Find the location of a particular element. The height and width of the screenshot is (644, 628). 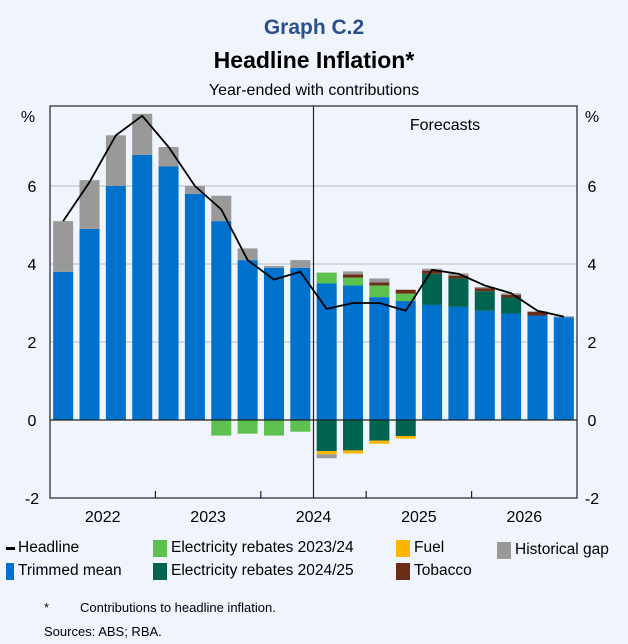

y-tick-label-right: 6 is located at coordinates (592, 187).